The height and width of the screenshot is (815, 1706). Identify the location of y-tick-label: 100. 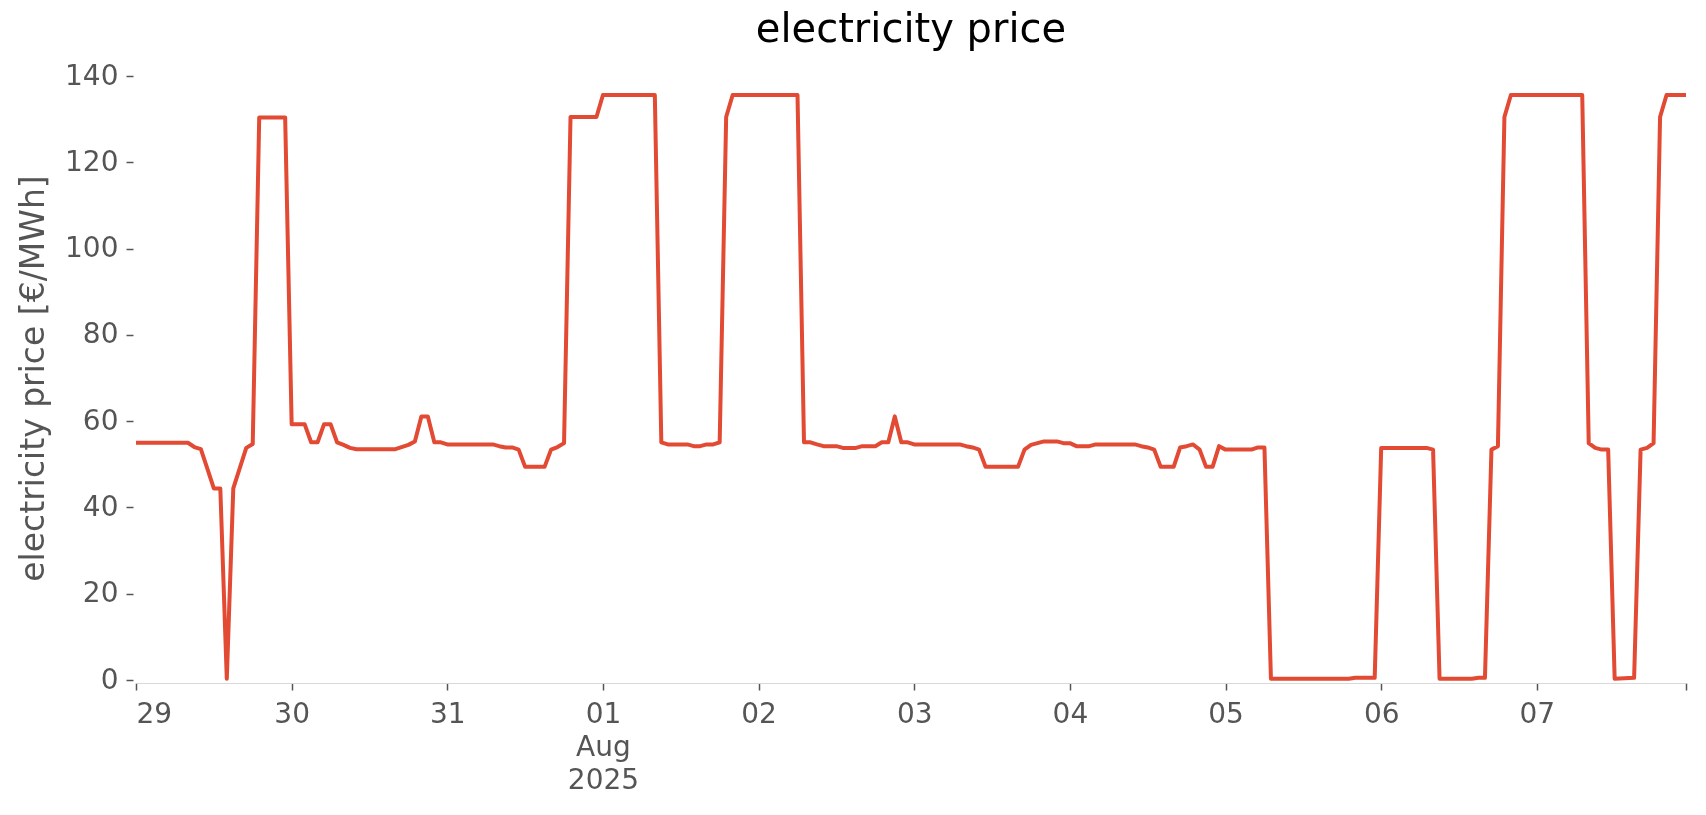
(92, 248).